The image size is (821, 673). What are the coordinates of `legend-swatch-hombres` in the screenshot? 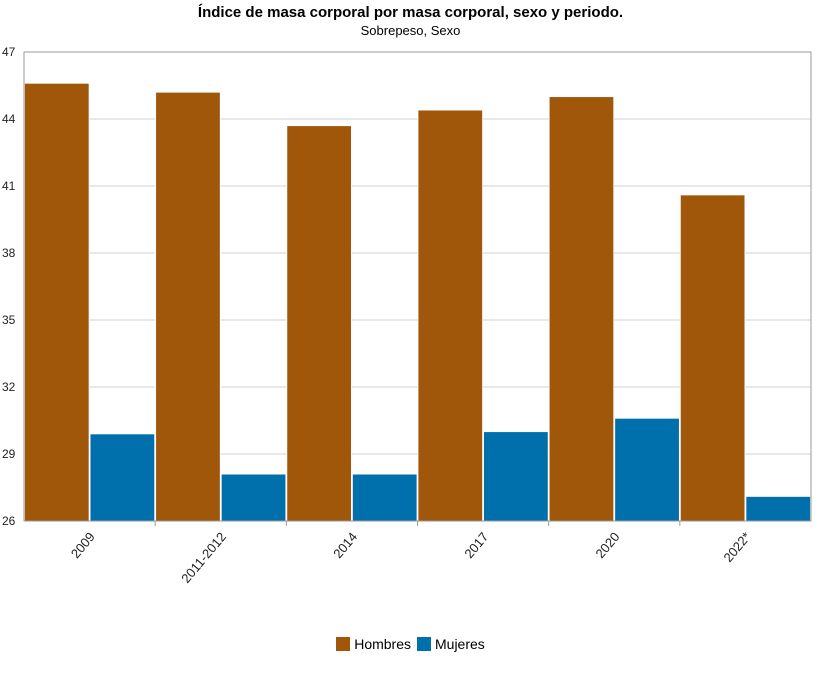 It's located at (343, 644).